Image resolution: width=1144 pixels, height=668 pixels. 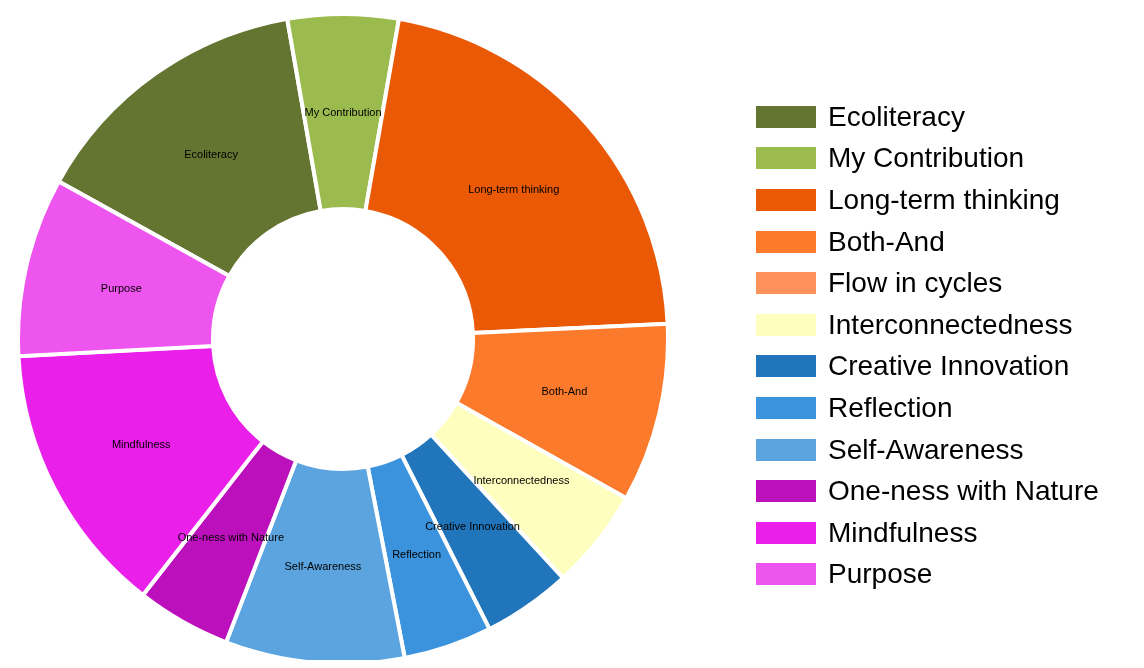 I want to click on legend-label: Both-And, so click(x=886, y=241).